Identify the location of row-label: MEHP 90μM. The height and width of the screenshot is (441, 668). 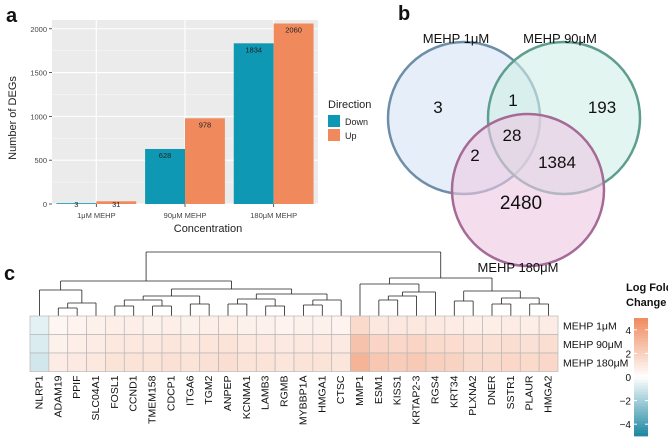
(593, 345).